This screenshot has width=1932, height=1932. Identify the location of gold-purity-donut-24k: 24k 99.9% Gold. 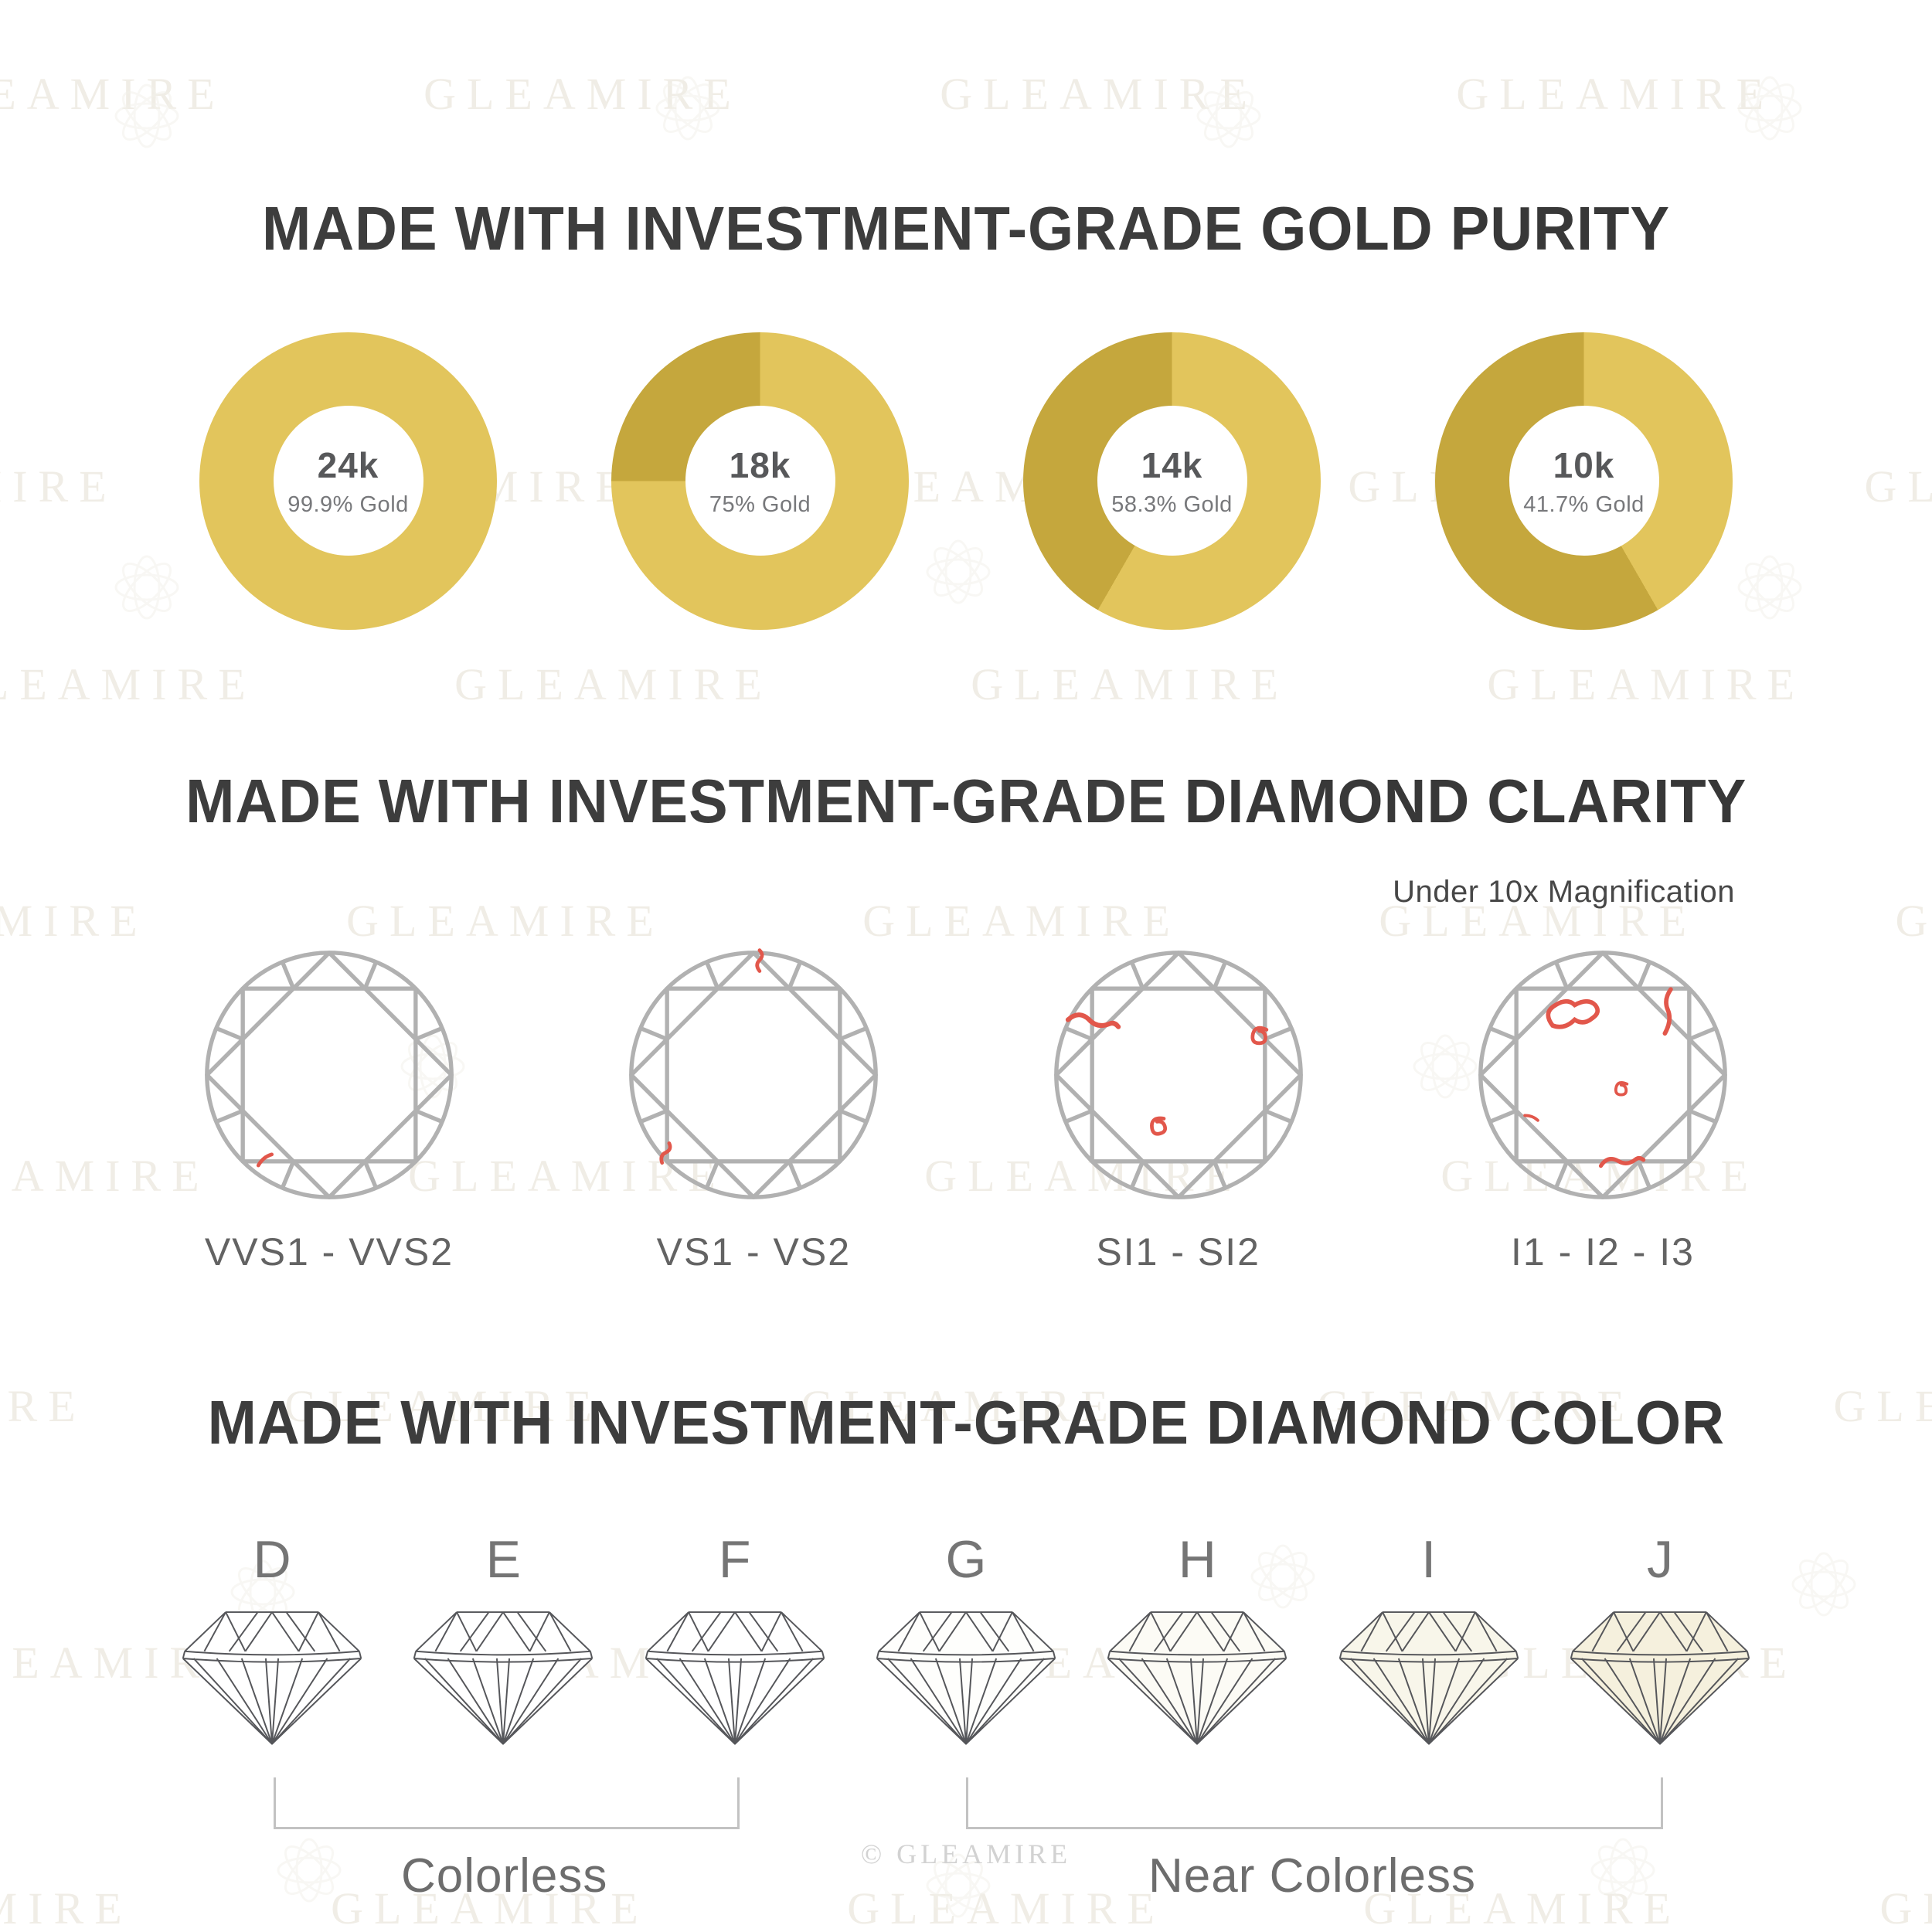
(348, 481).